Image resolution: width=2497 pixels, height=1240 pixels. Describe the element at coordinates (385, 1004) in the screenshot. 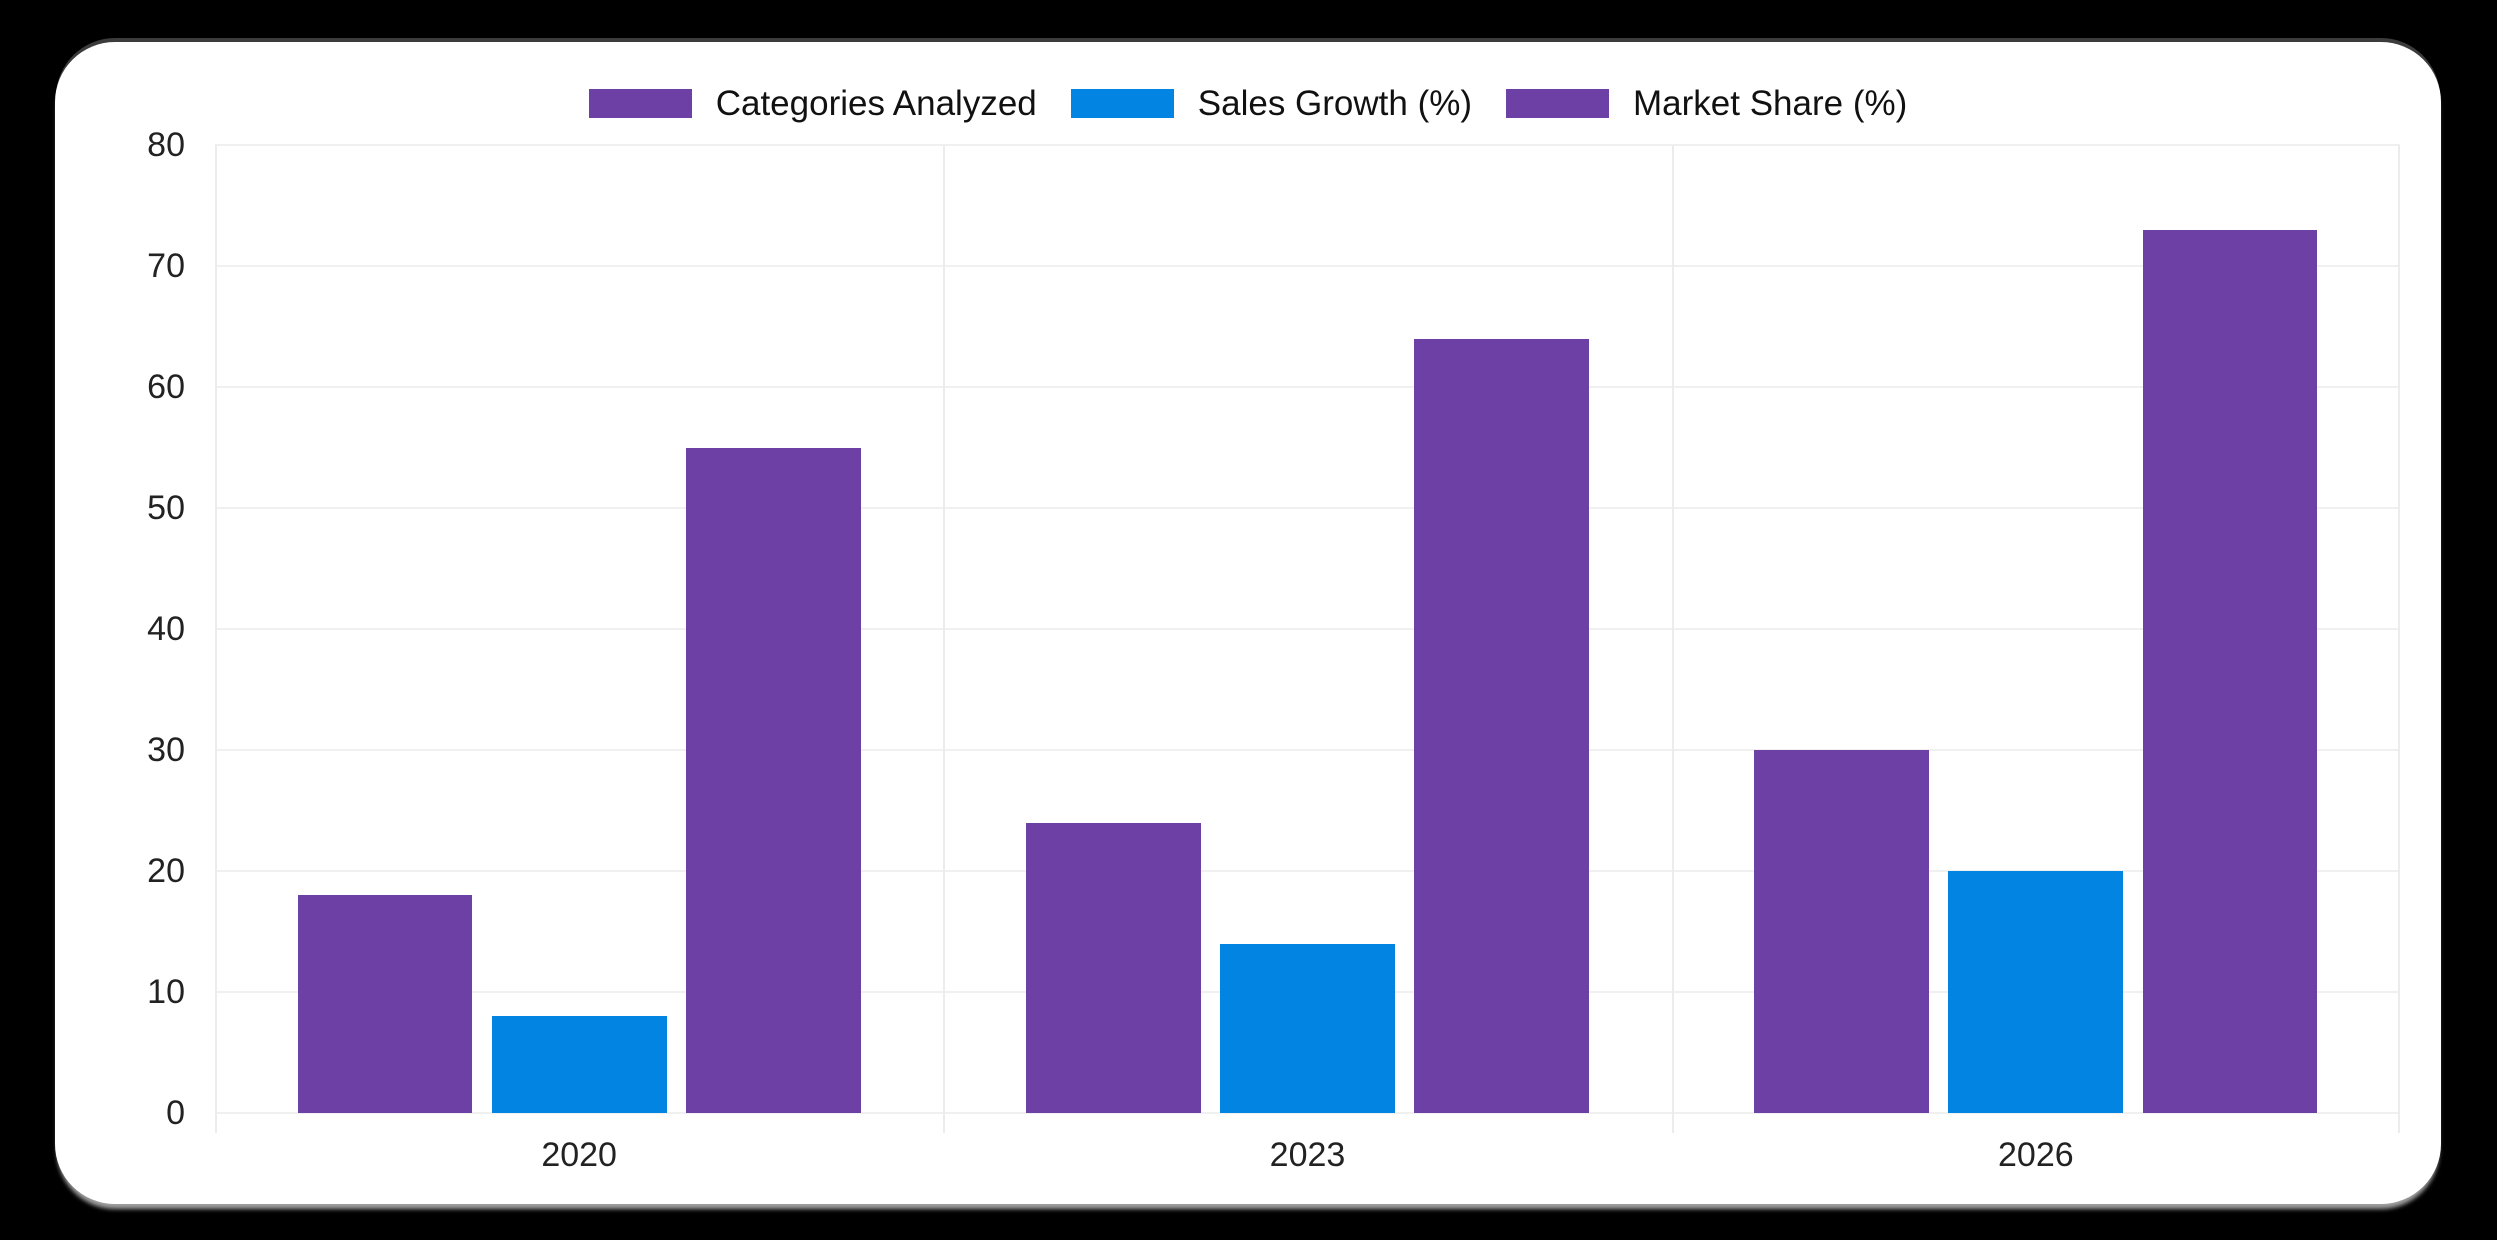

I see `bar-categories-analyzed-2020` at that location.